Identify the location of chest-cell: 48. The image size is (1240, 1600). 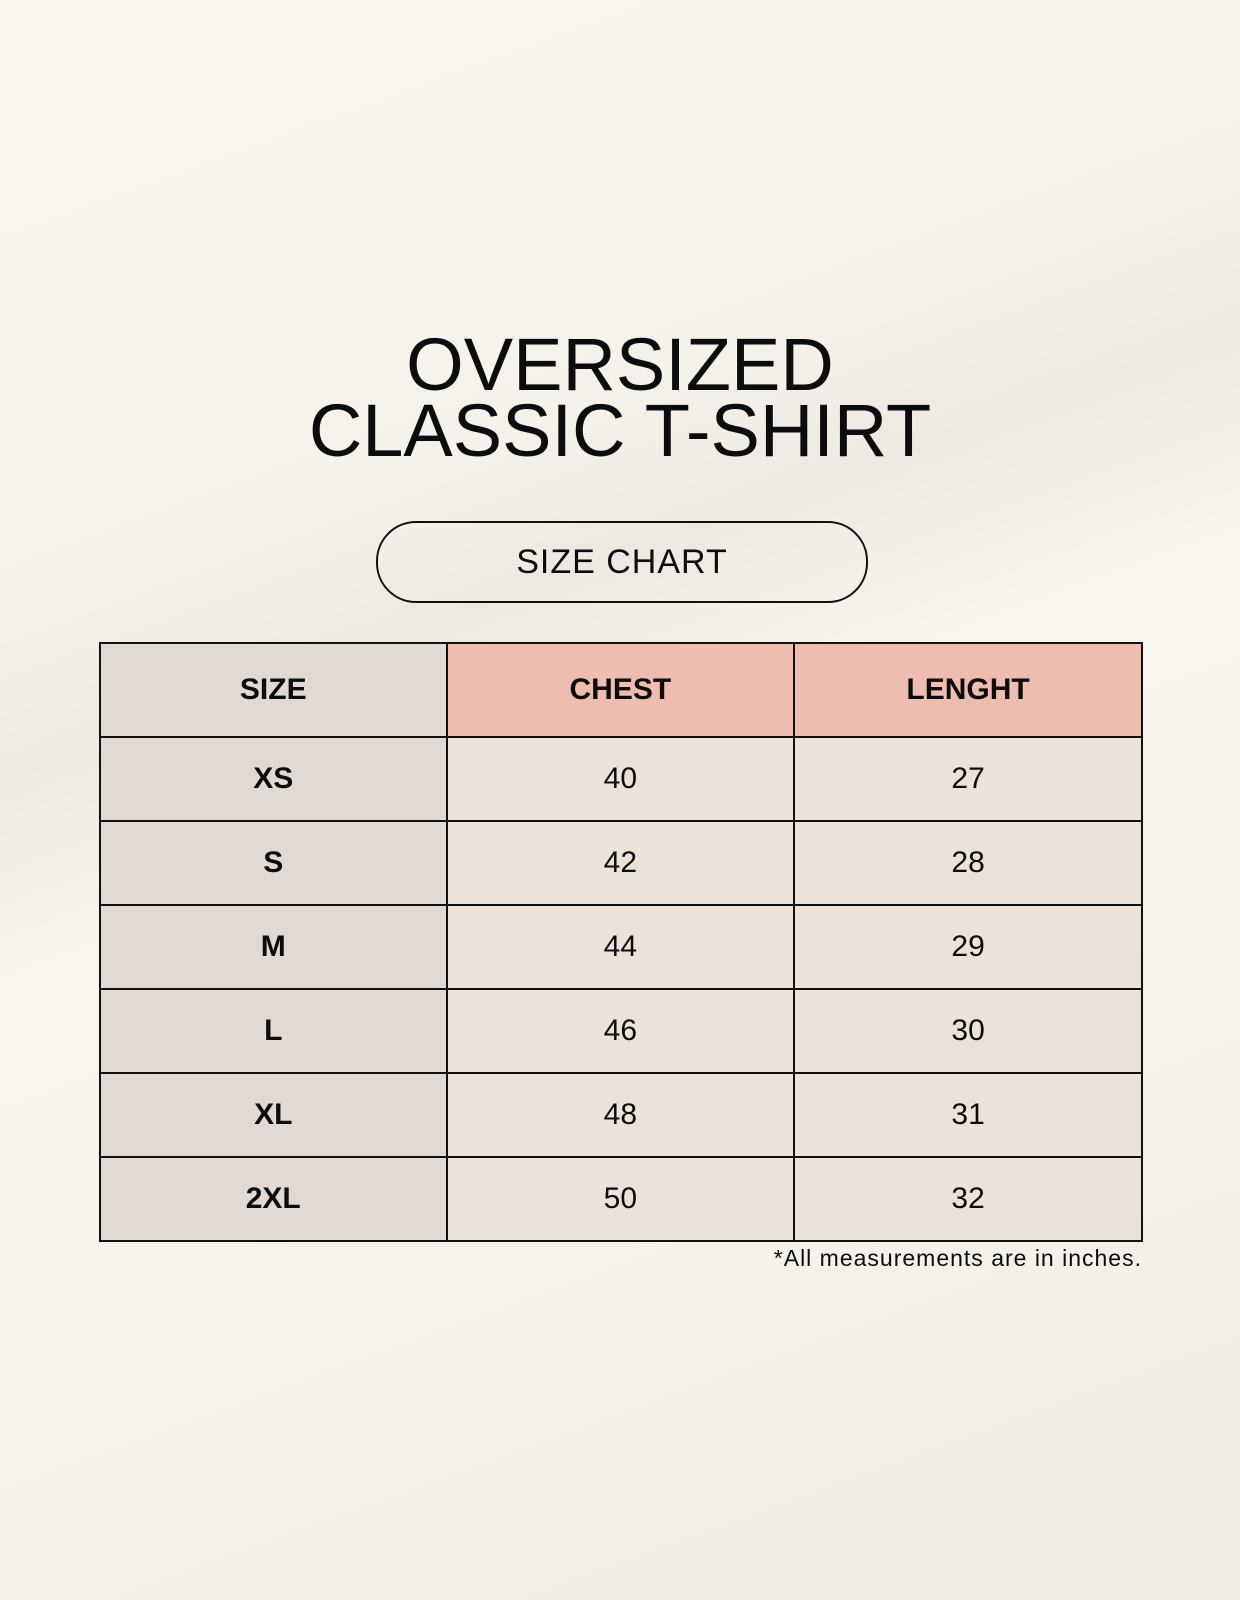
(620, 1115).